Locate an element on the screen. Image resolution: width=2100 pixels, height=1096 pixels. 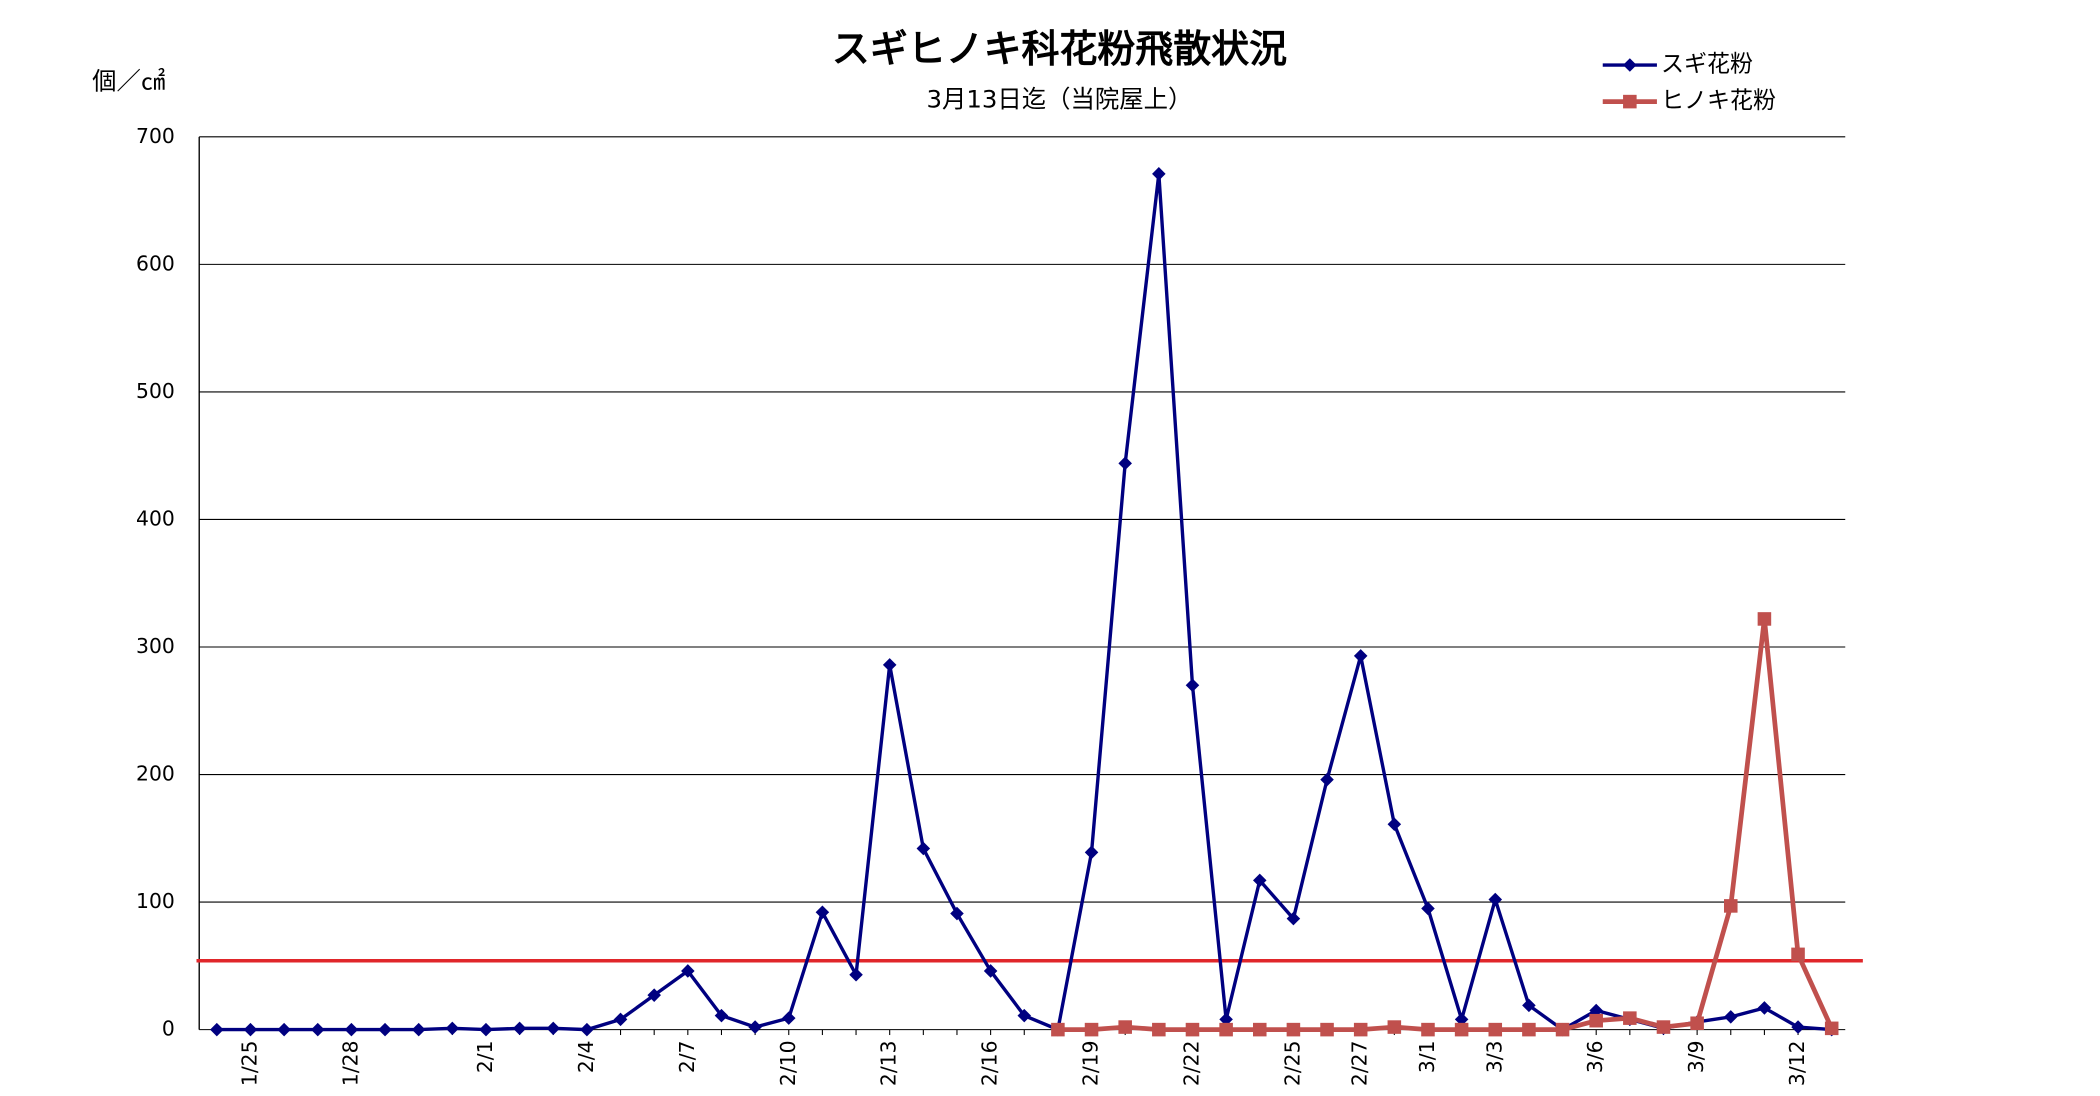
y-tick-label: 600 is located at coordinates (155, 263).